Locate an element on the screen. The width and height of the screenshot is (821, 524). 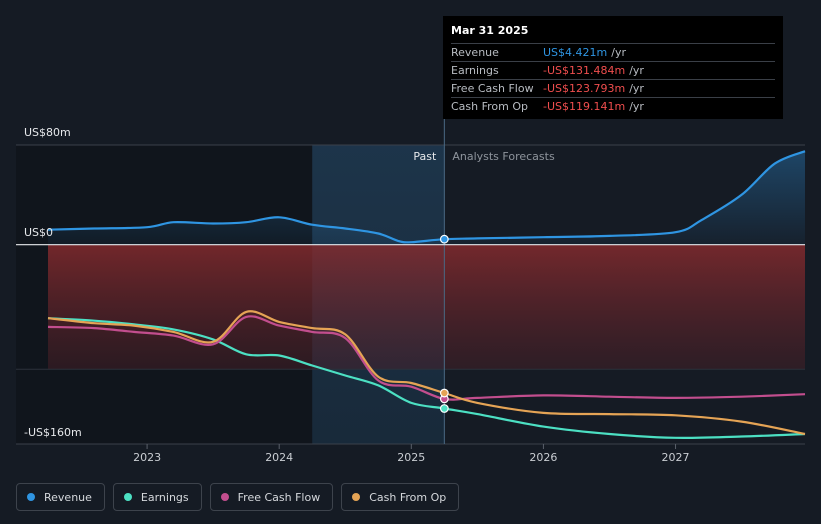
y-label-bottom: -US$160m is located at coordinates (53, 432).